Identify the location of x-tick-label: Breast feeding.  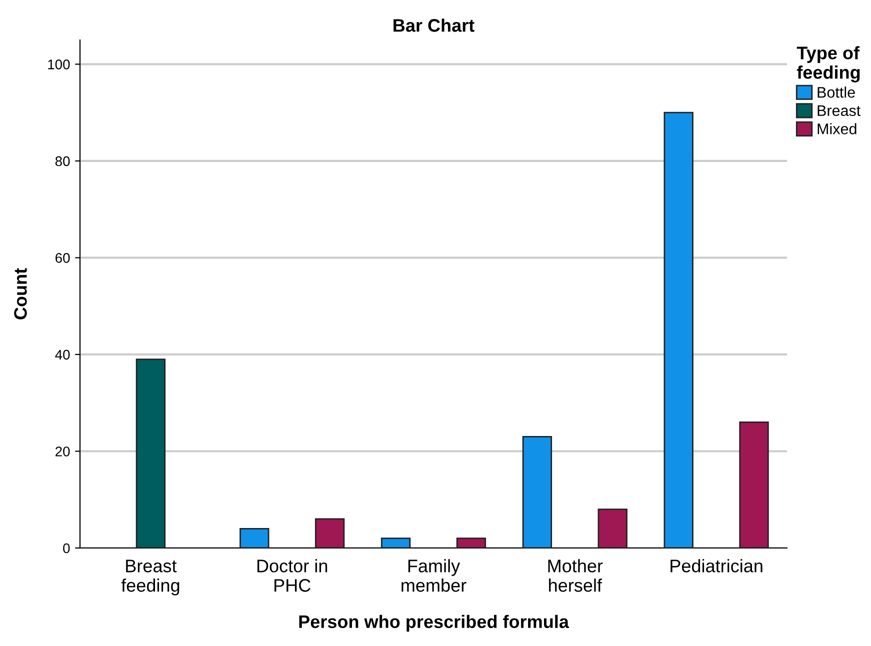
(150, 578).